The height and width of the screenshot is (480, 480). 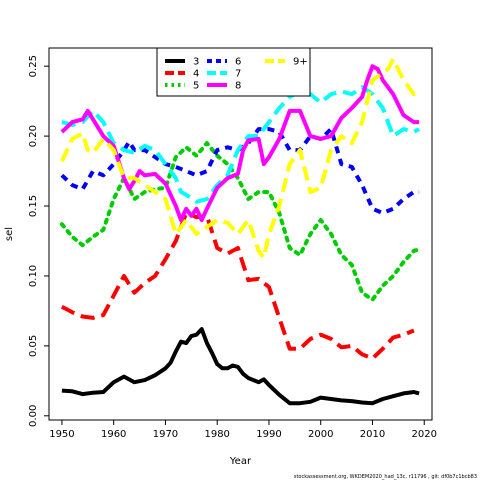 I want to click on x-tick-label: 1970, so click(x=165, y=434).